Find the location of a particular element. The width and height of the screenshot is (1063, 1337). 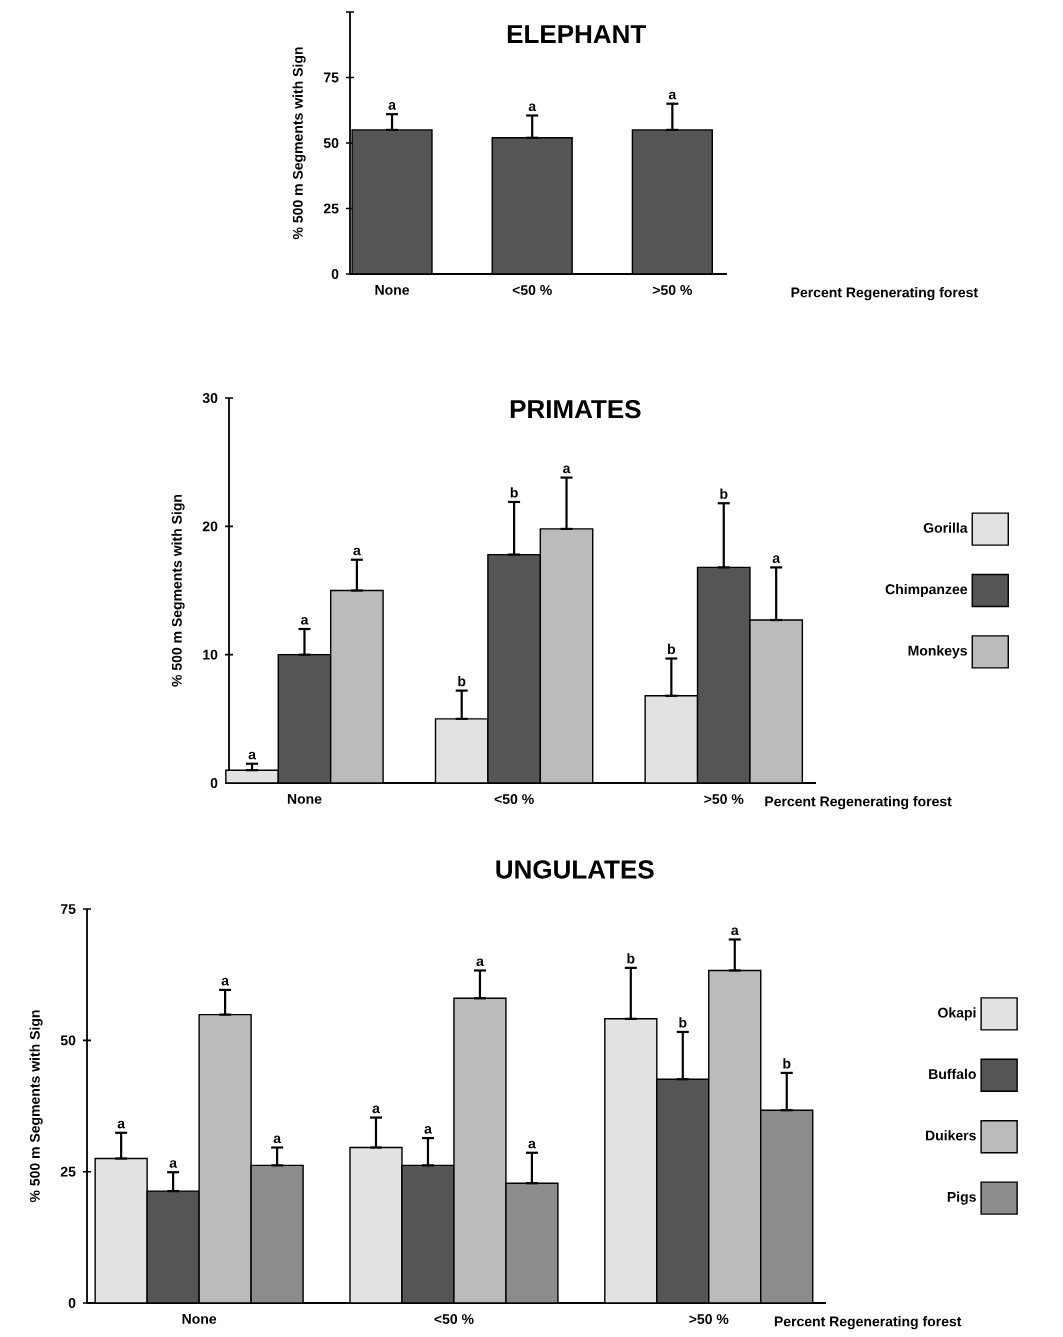

legend-label: Gorilla is located at coordinates (945, 527).